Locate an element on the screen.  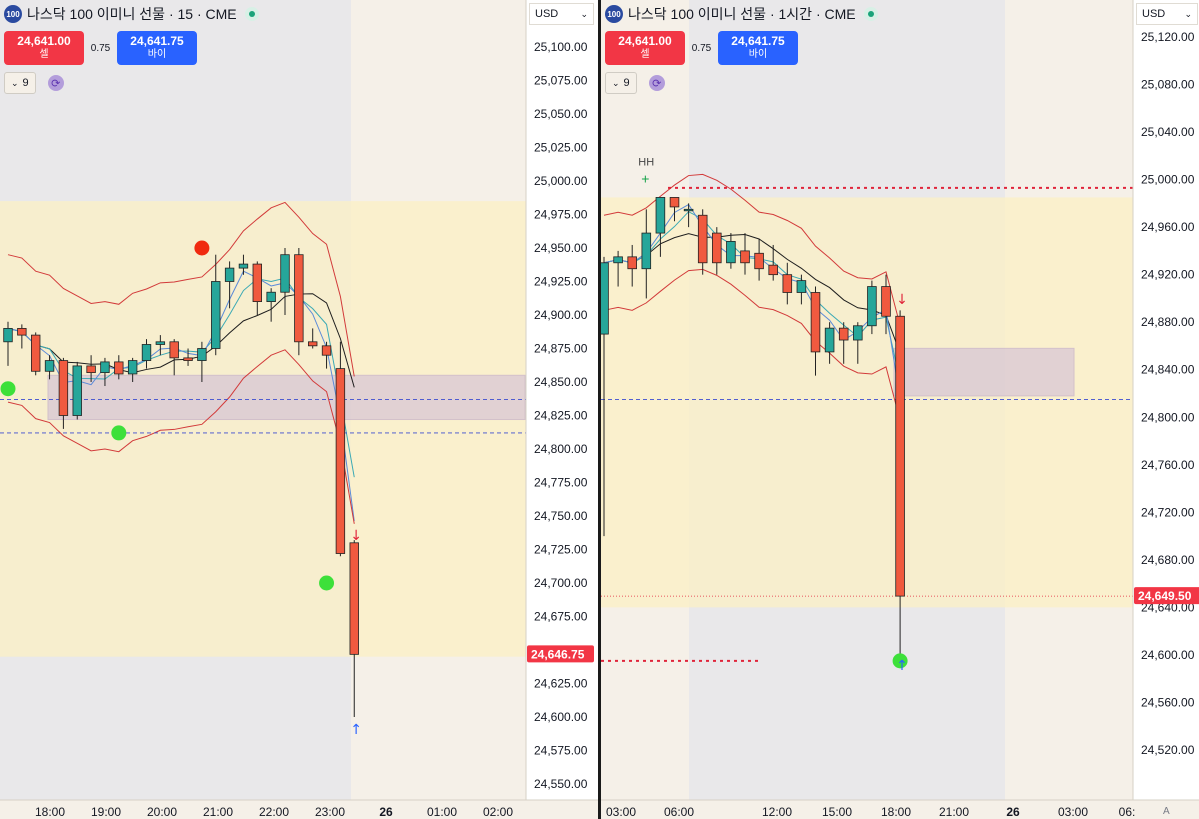
price-tick-label: 24,960.00 is located at coordinates (1168, 227).